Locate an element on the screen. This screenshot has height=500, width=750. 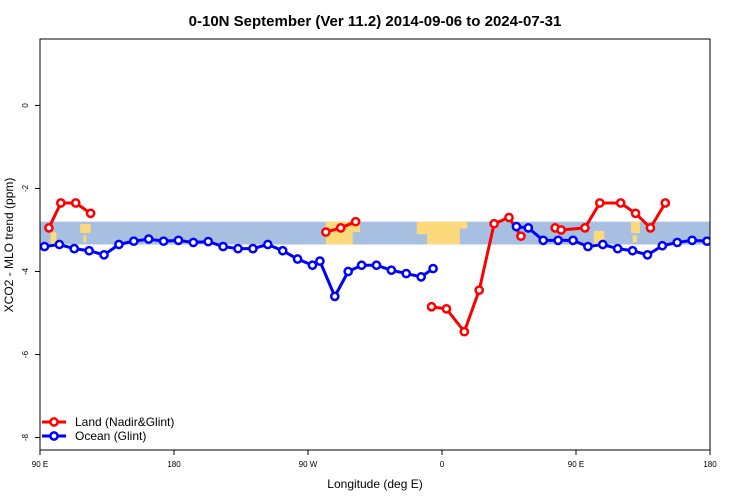
y-tick-label: 0 is located at coordinates (25, 105).